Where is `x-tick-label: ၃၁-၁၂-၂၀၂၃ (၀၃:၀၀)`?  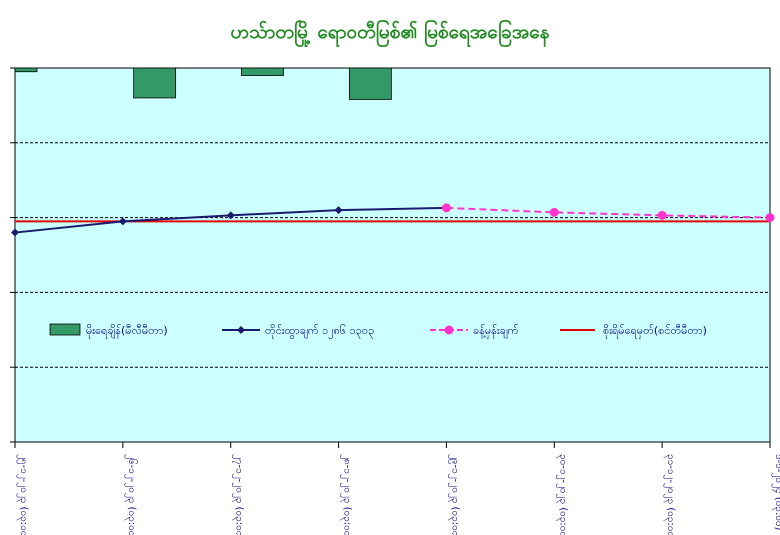 x-tick-label: ၃၁-၁၂-၂၀၂၃ (၀၃:၀၀) is located at coordinates (669, 494).